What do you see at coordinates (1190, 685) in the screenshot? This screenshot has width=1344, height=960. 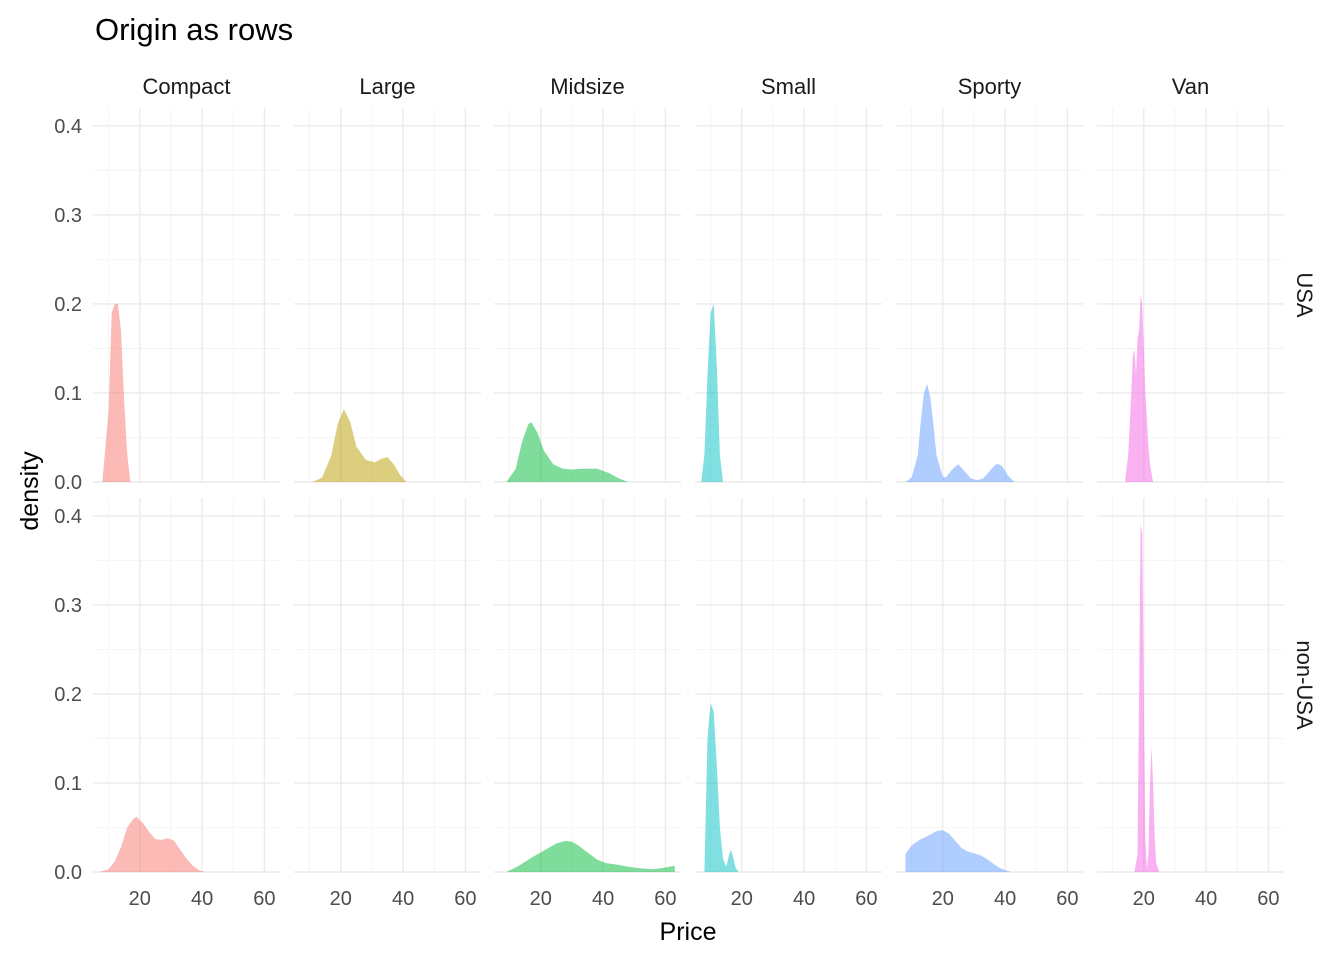 I see `panel-non-usa-van` at bounding box center [1190, 685].